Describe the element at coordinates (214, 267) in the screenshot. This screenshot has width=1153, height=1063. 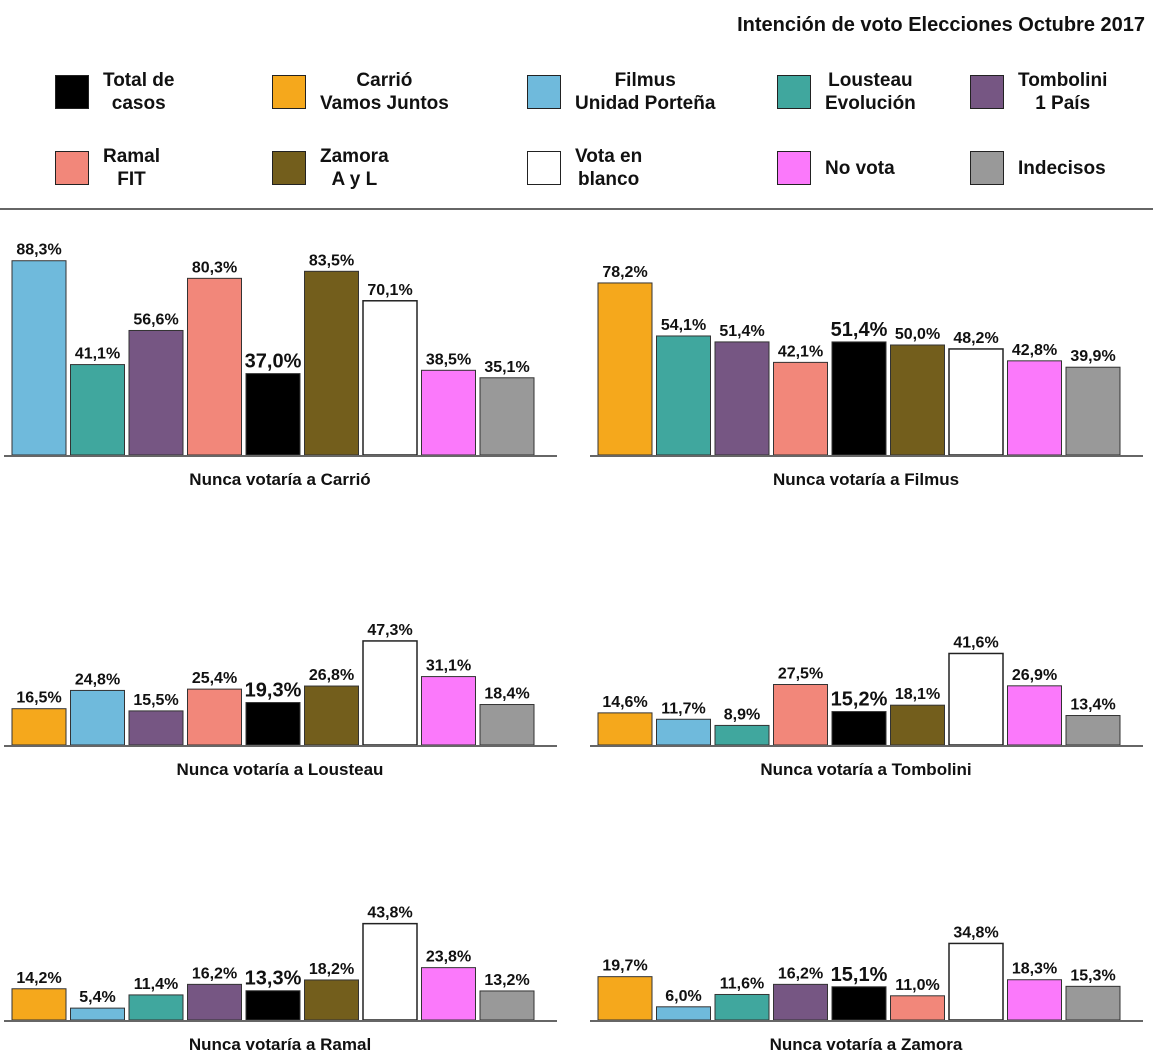
I see `bar-label-ramal: 80,3%` at that location.